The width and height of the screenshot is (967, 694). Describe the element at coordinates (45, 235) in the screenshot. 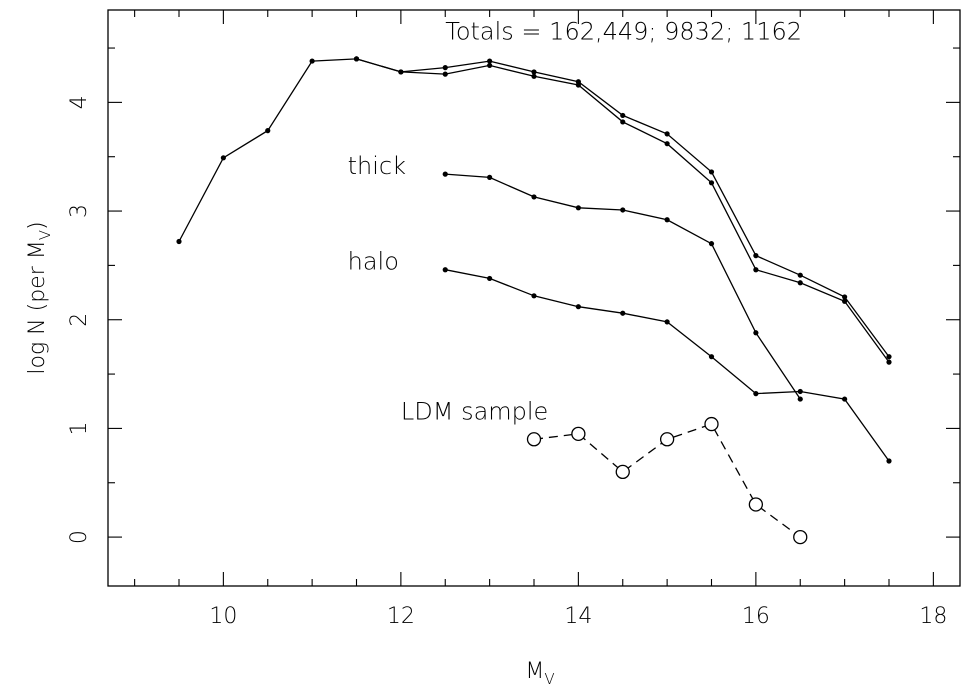

I see `y-axis-label-sub: V` at that location.